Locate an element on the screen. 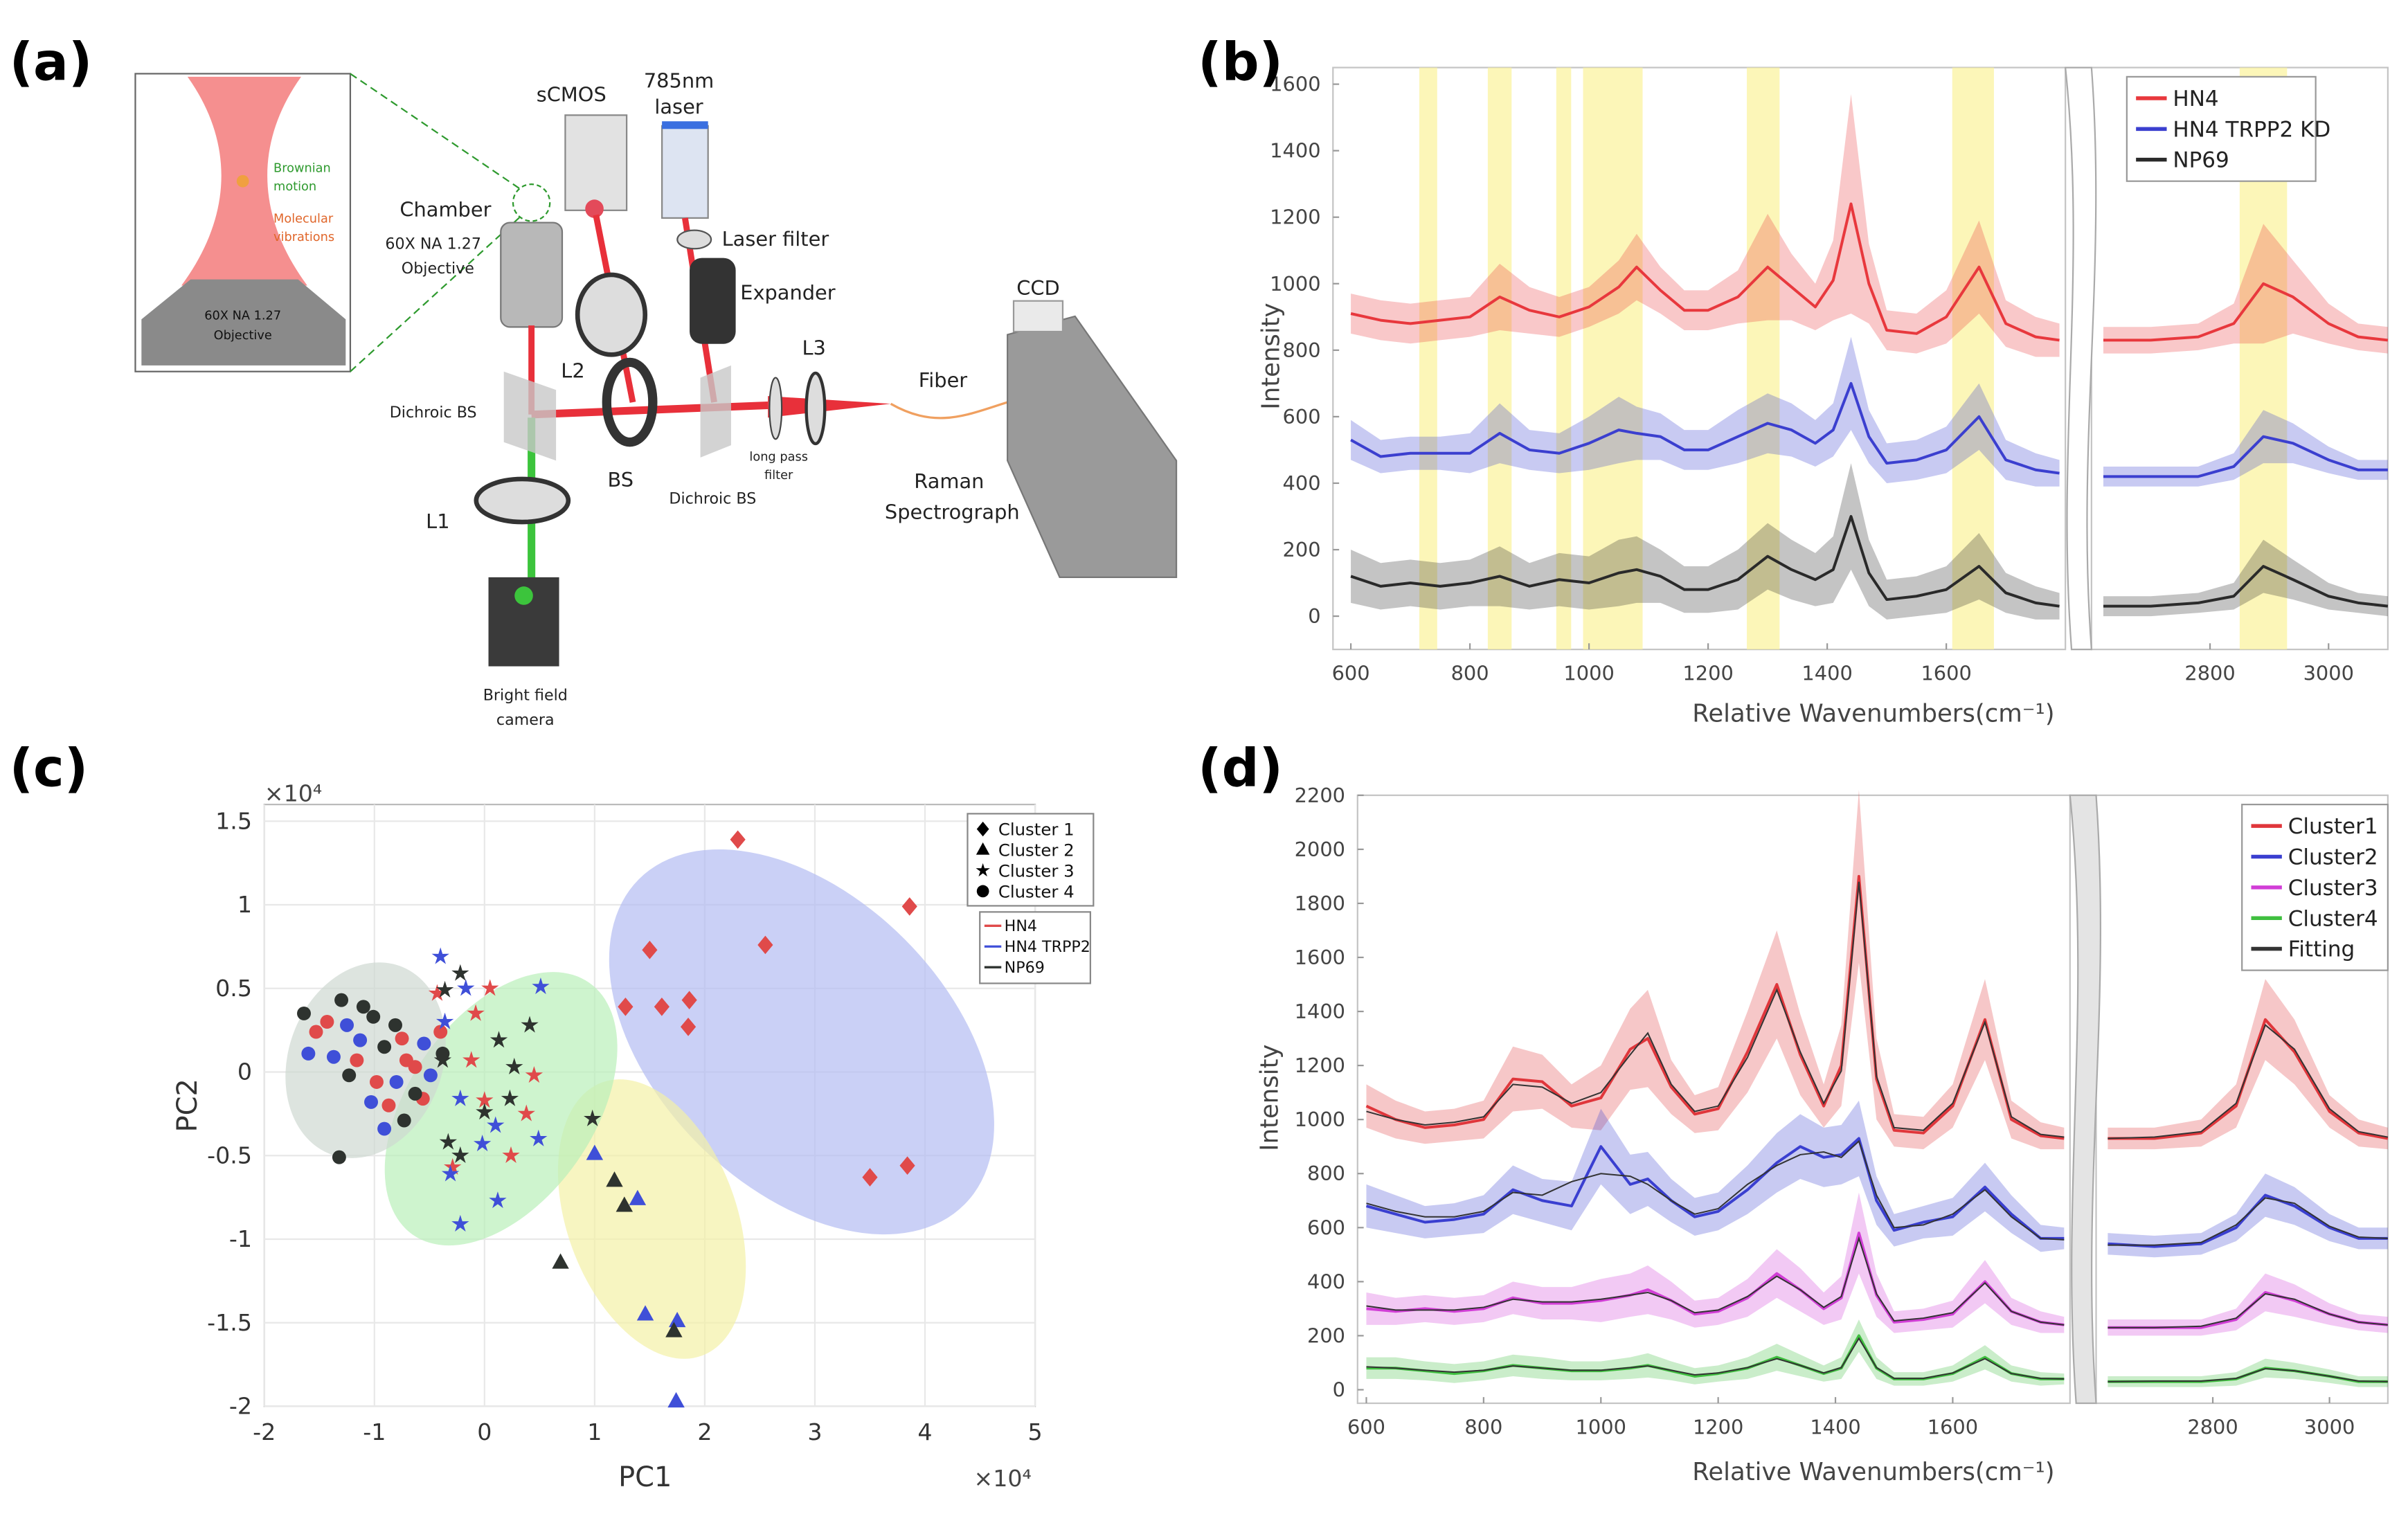  ccd is located at coordinates (1038, 316).